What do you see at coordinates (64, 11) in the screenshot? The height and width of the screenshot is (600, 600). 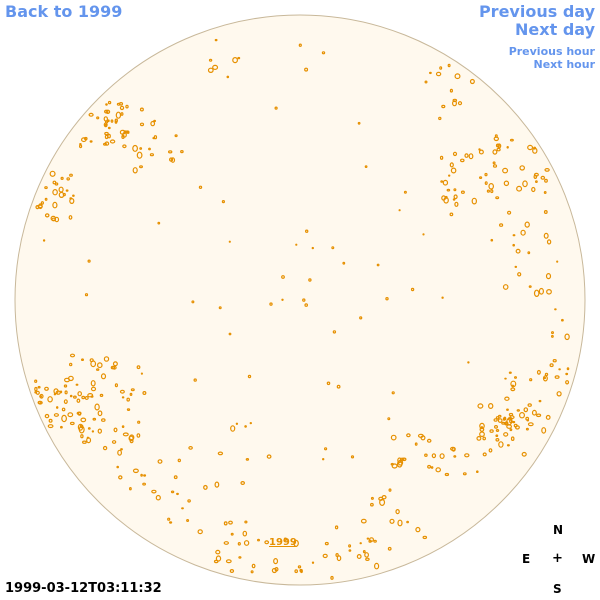 I see `back-to-year-link: Back to 1999` at bounding box center [64, 11].